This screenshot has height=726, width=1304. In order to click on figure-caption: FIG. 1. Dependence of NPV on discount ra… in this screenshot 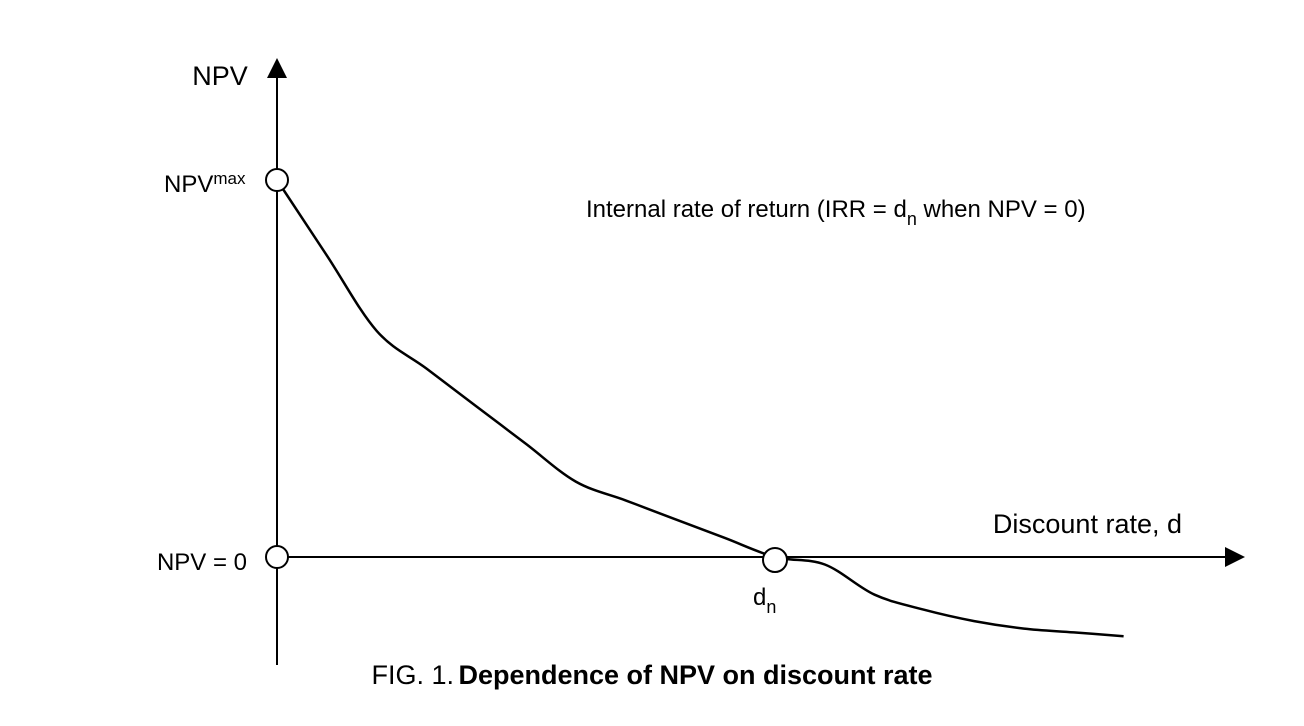, I will do `click(651, 675)`.